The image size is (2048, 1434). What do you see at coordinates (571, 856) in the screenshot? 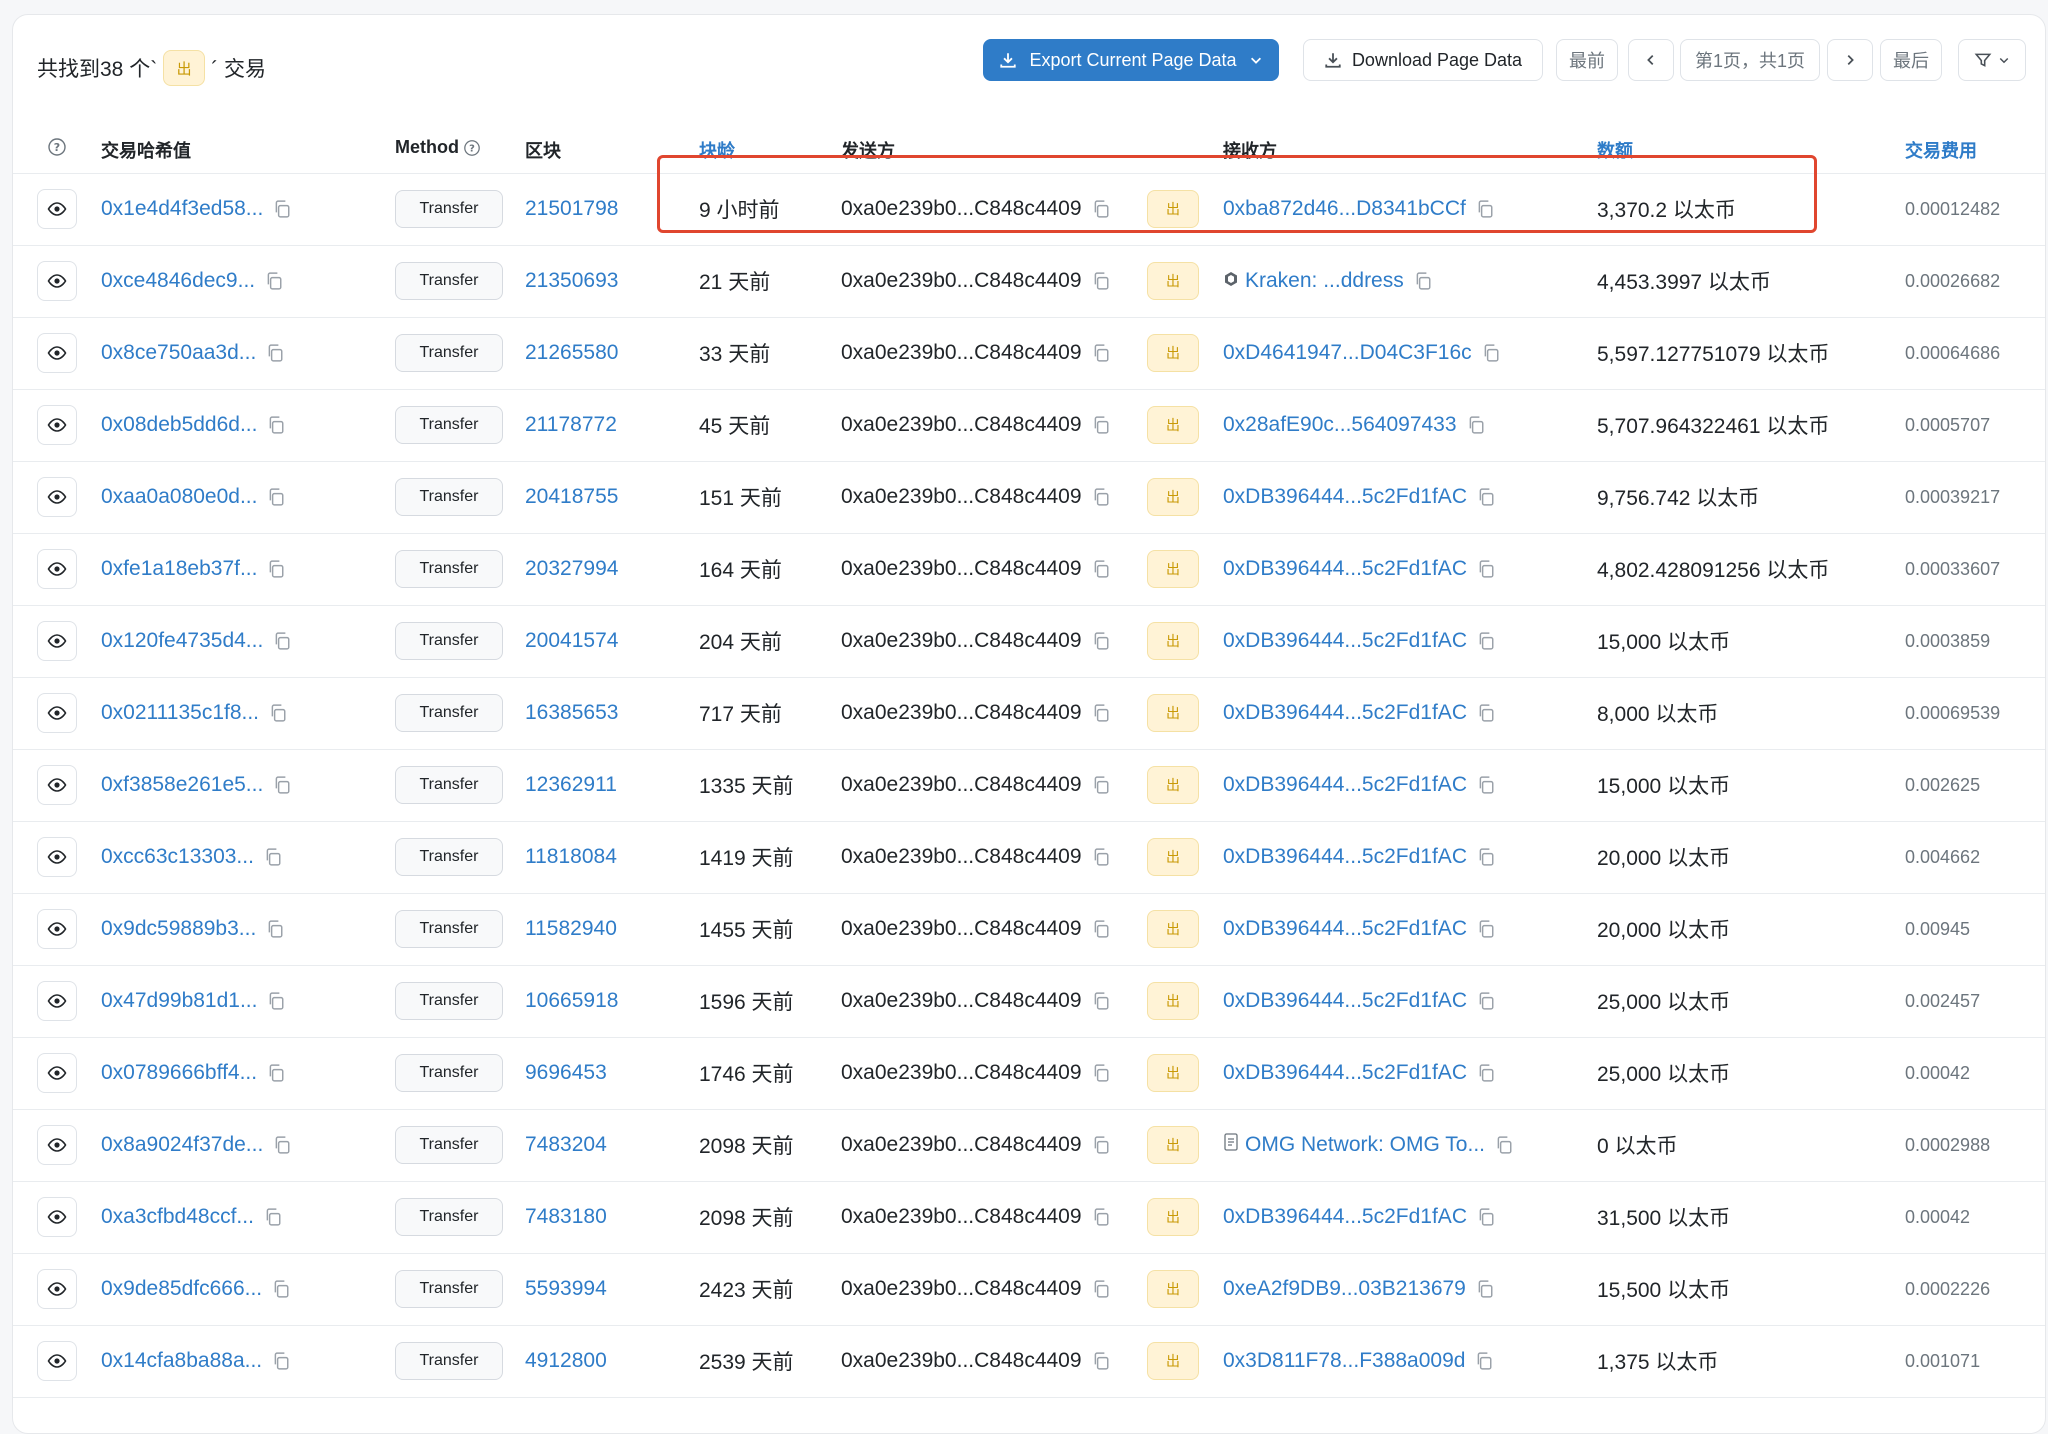
I see `block-link: 11818084` at bounding box center [571, 856].